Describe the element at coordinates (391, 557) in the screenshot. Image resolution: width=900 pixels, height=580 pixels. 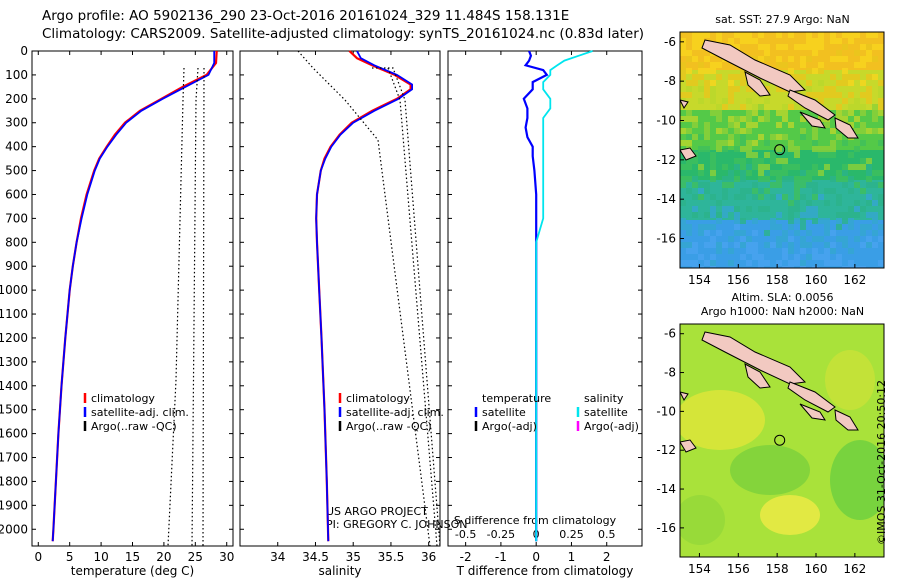
I see `salinity-xtick-label: 35.5` at that location.